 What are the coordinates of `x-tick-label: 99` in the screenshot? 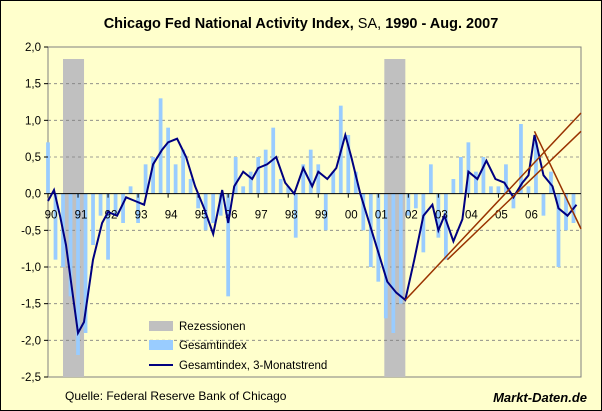 It's located at (321, 216).